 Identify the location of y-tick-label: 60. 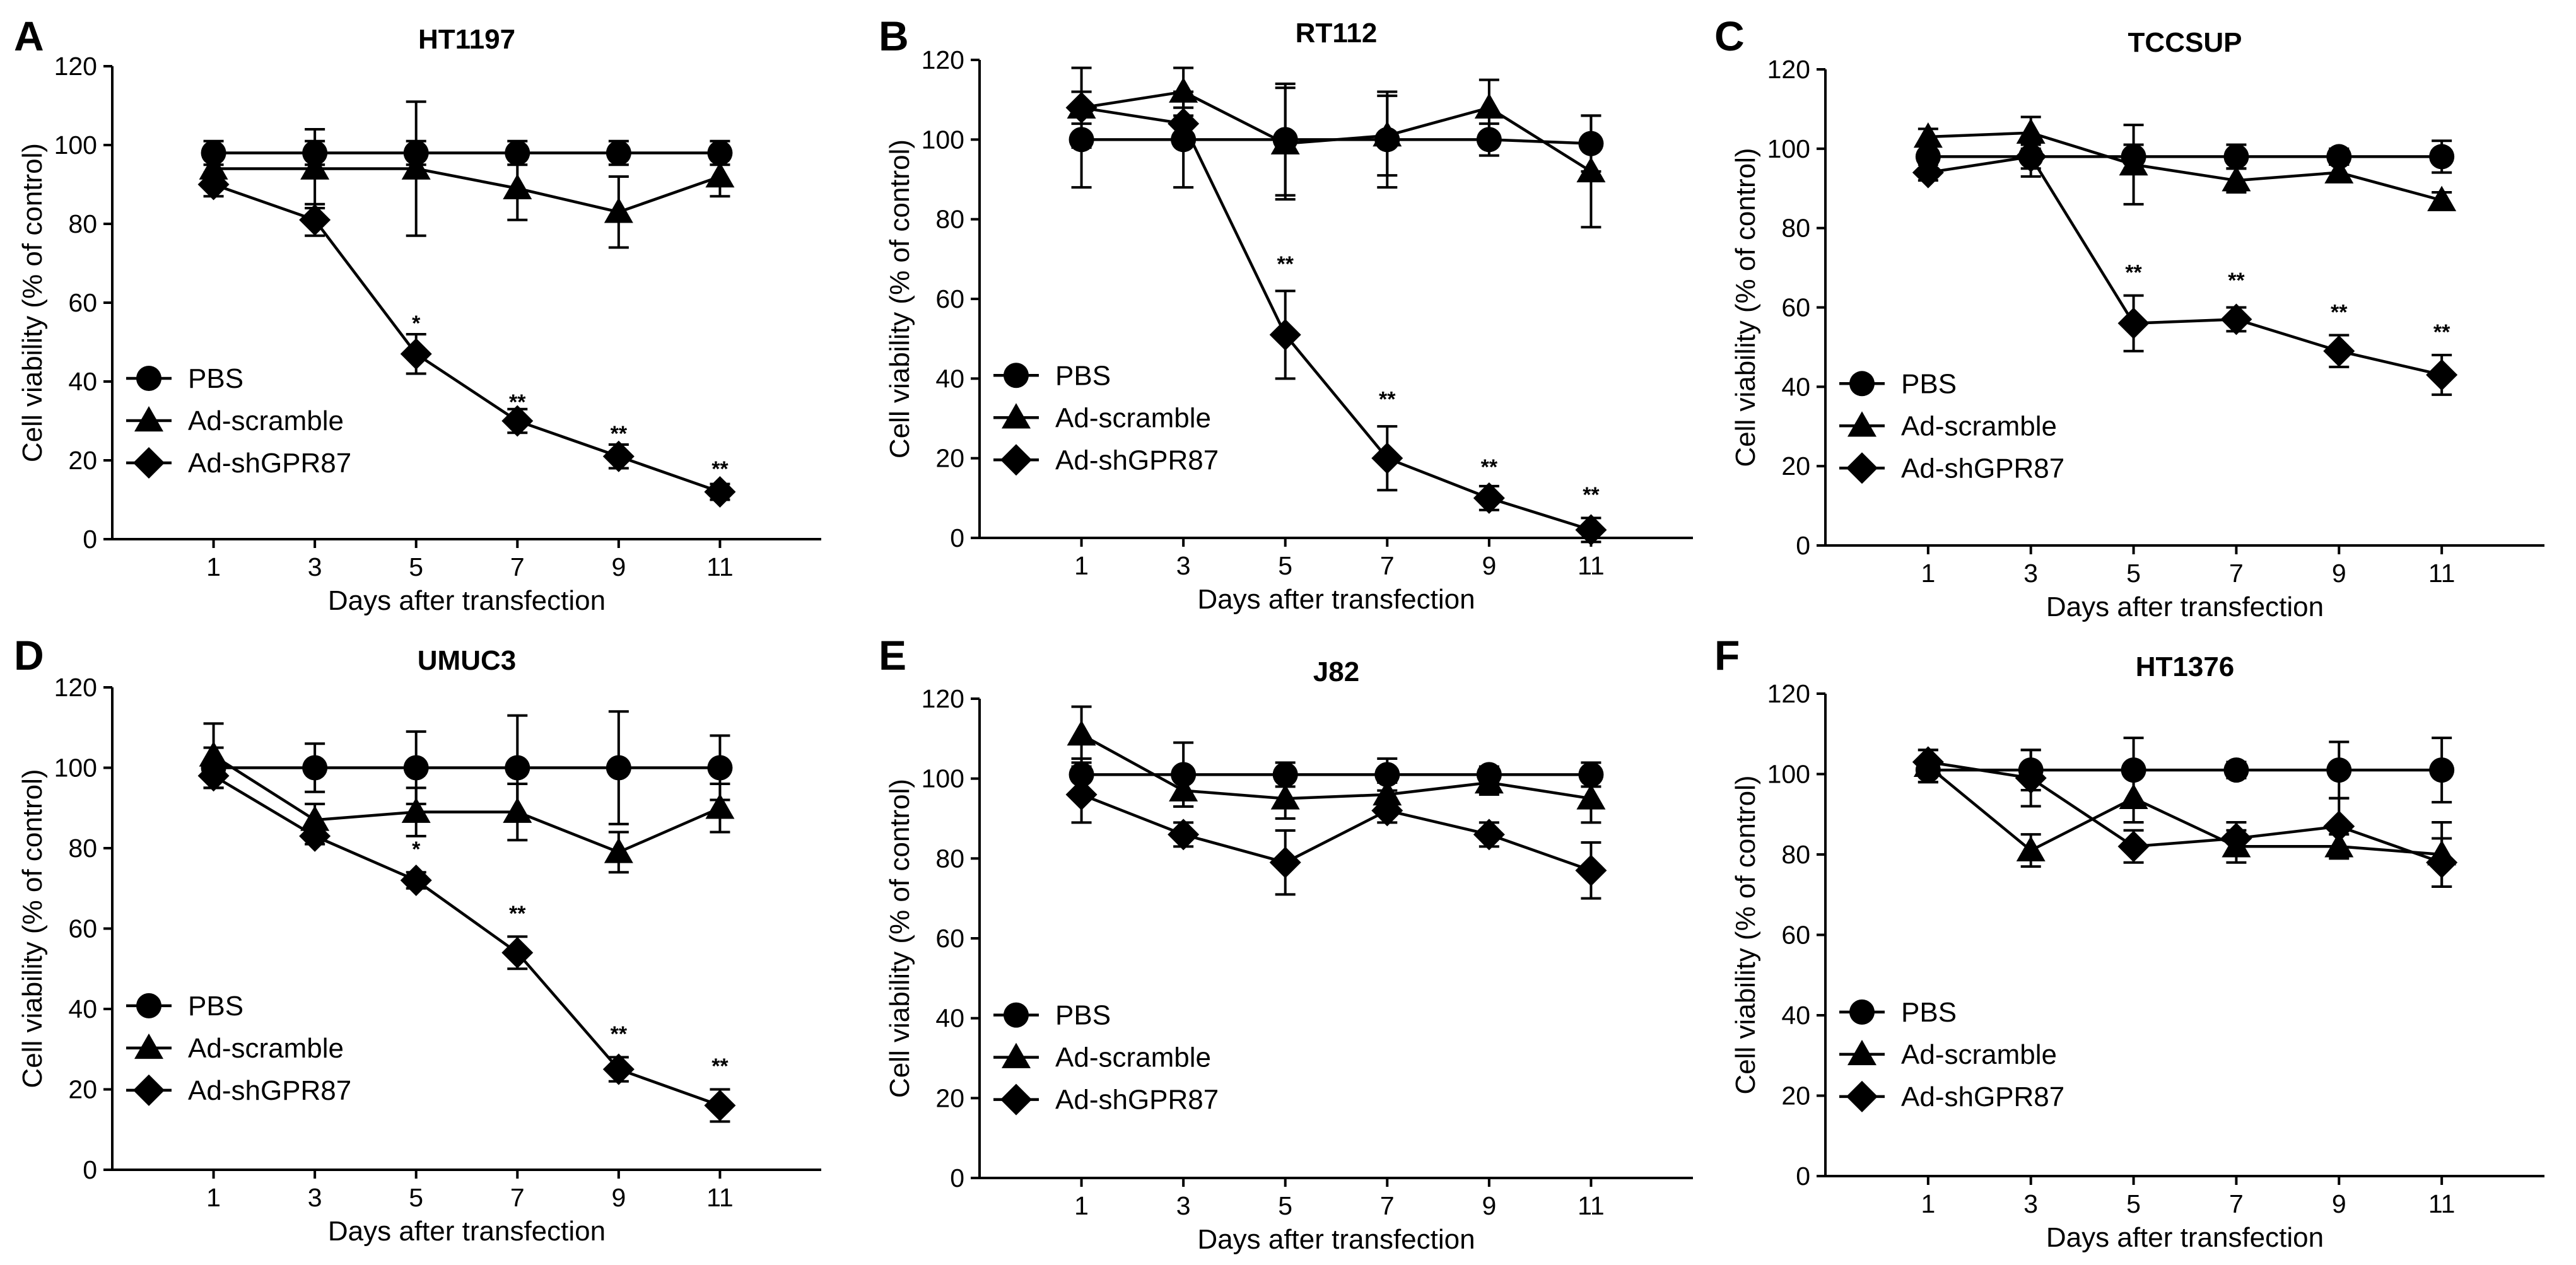
(1795, 935).